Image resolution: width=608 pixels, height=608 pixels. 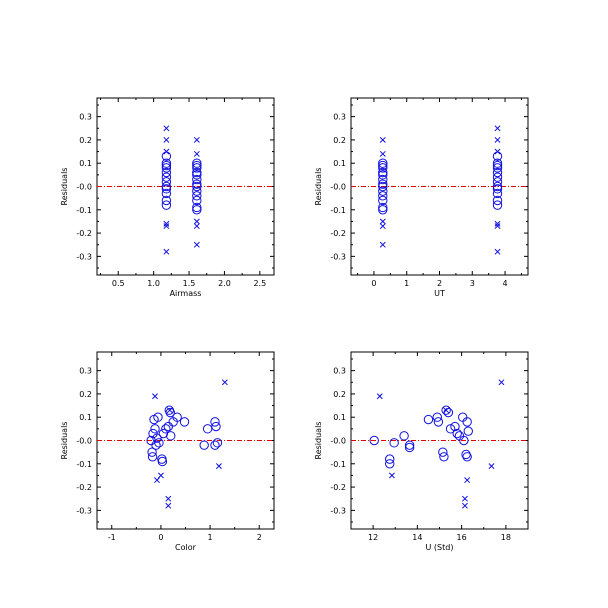 What do you see at coordinates (462, 537) in the screenshot?
I see `panel-4-xtick-label: 16` at bounding box center [462, 537].